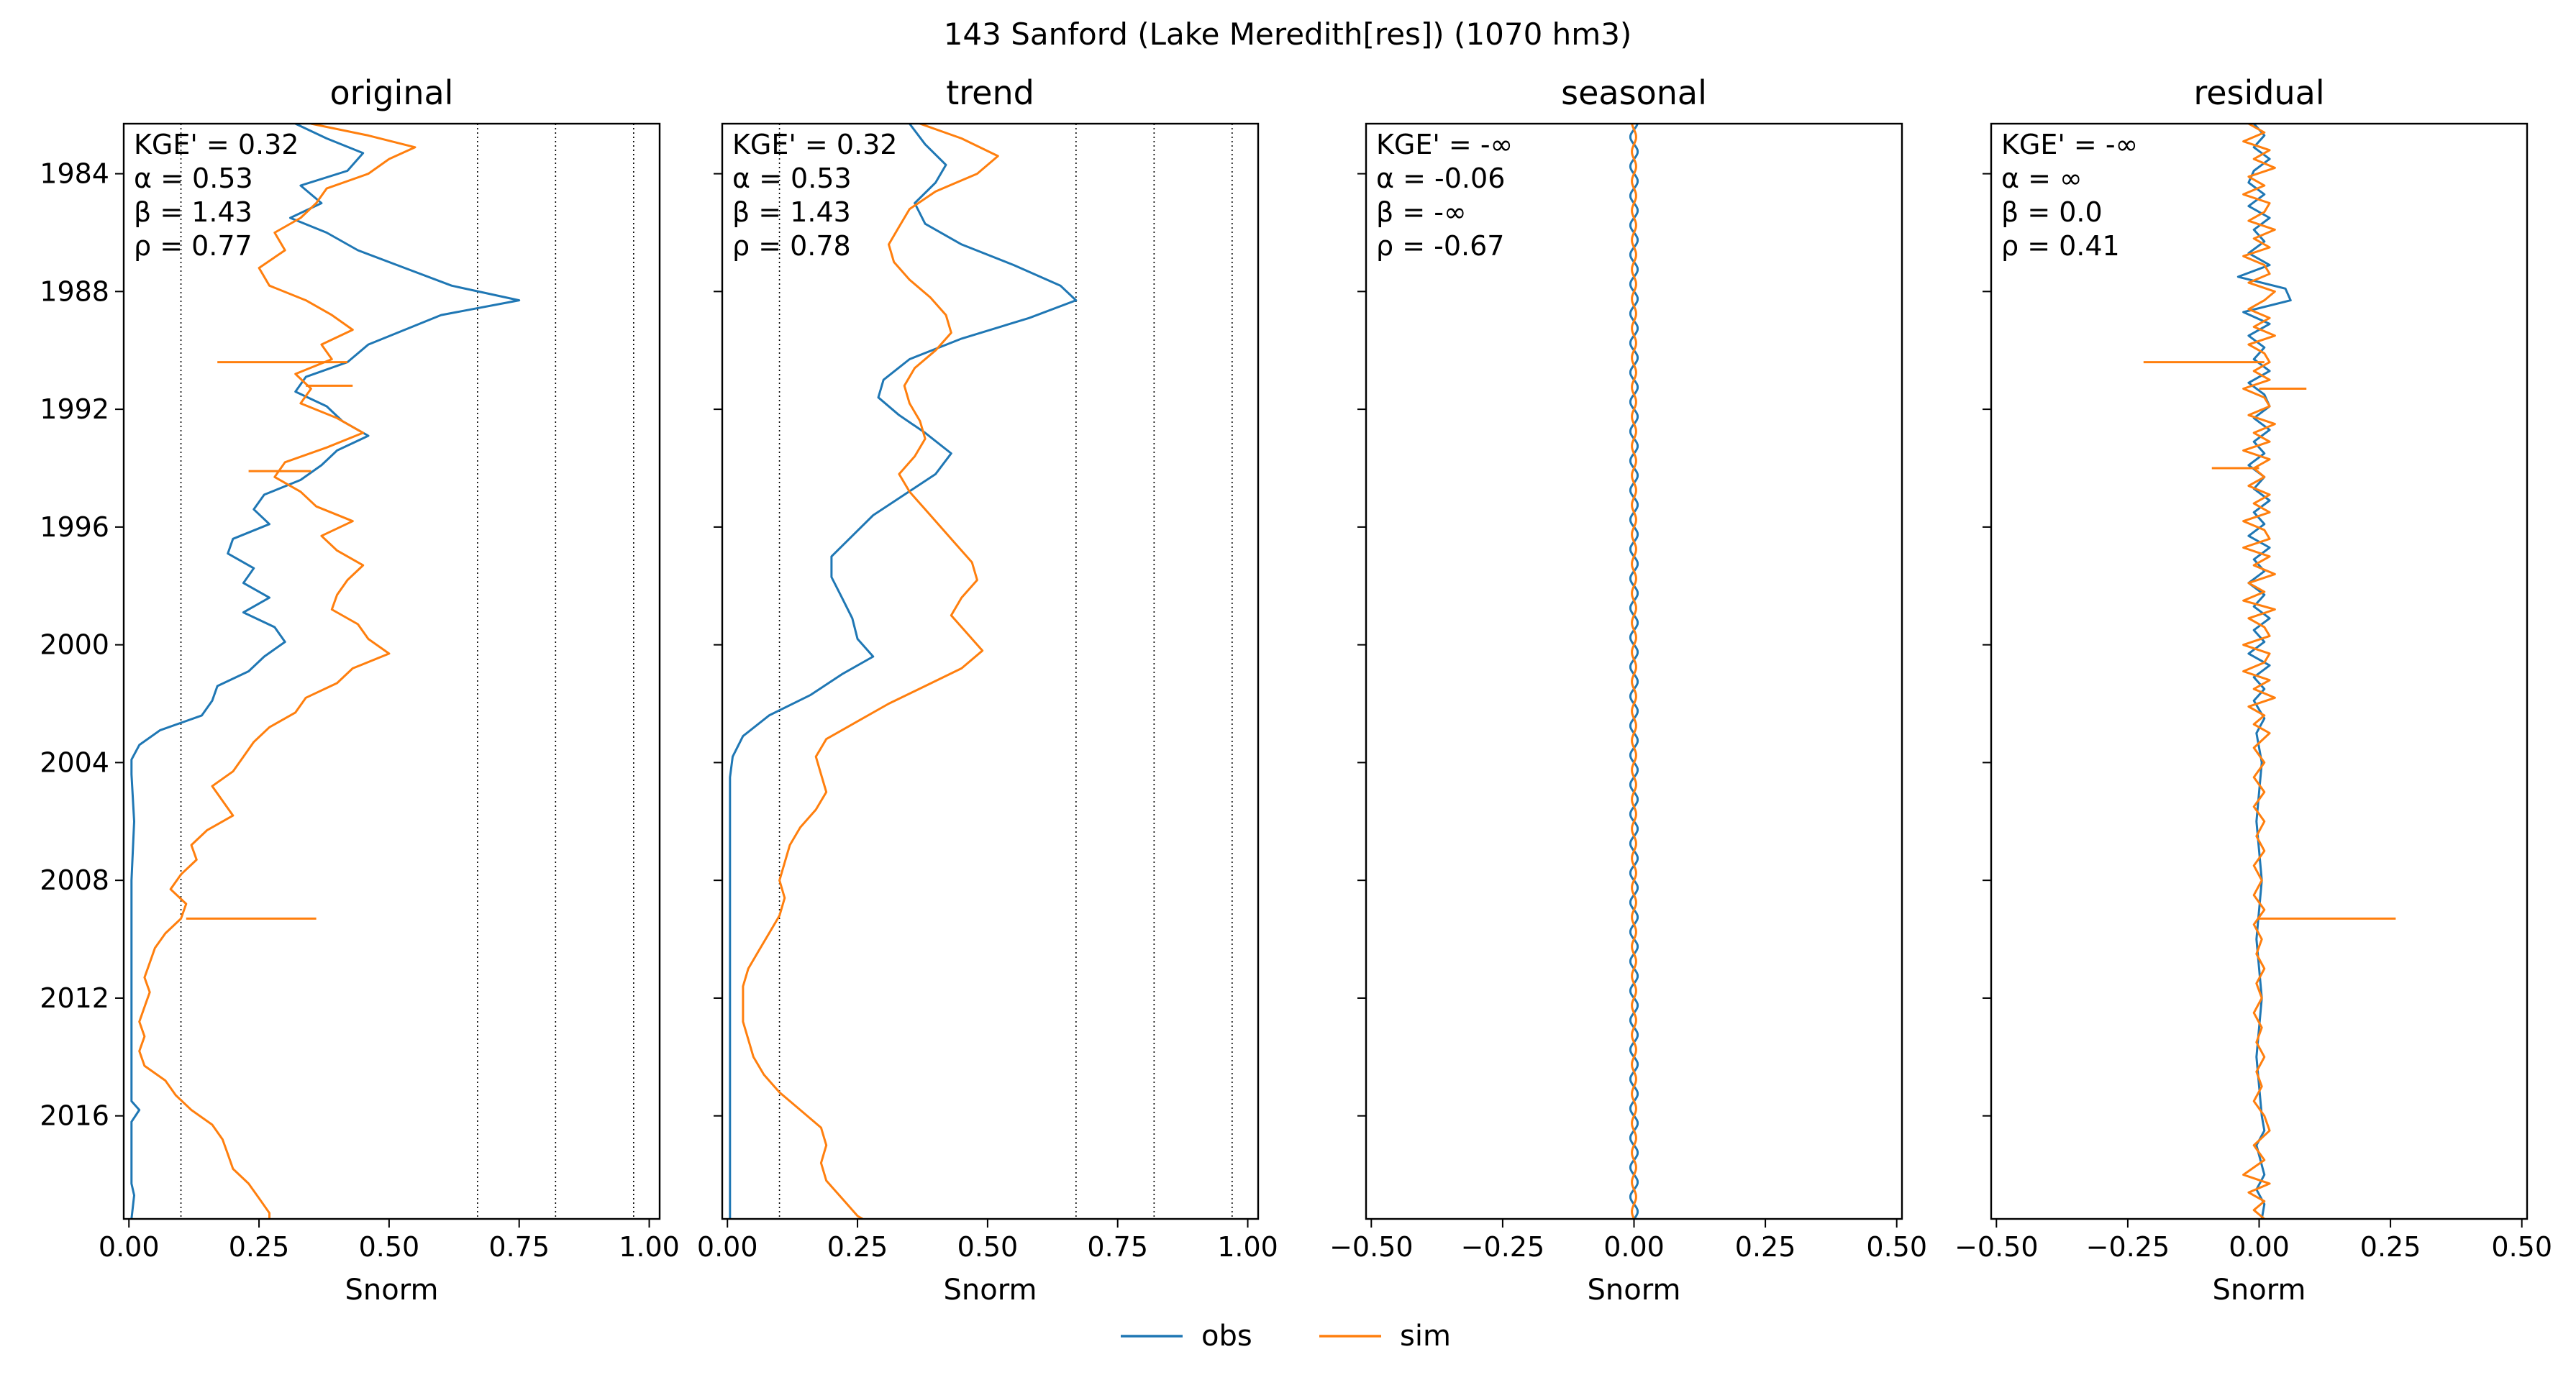  Describe the element at coordinates (2258, 93) in the screenshot. I see `subplot-title: residual` at that location.